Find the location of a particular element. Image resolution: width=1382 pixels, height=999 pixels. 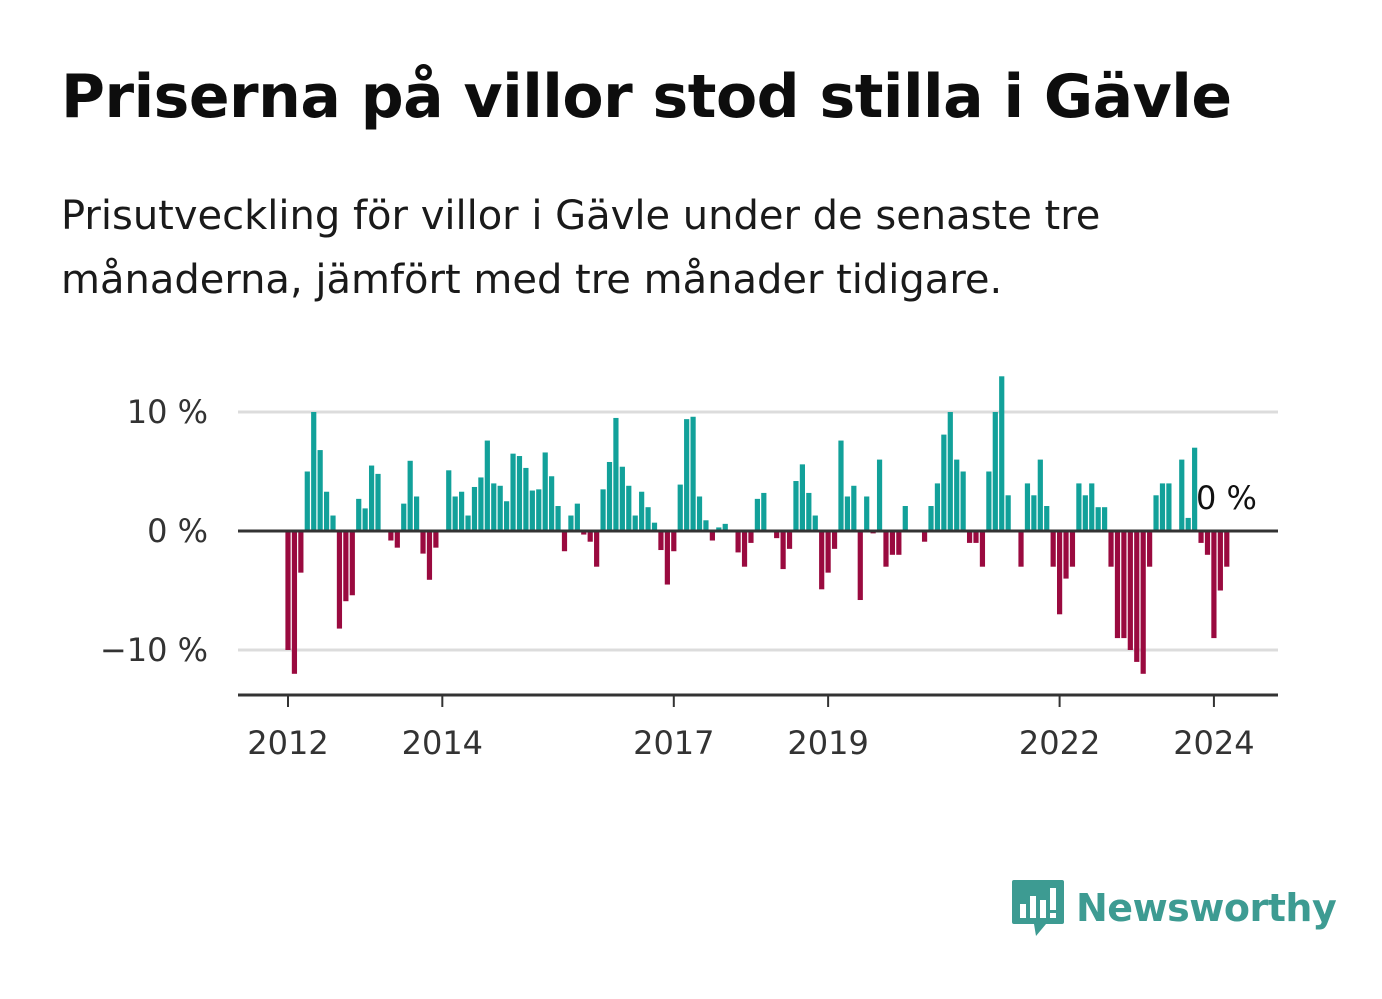

x-tick-label: 2022 is located at coordinates (1059, 743).